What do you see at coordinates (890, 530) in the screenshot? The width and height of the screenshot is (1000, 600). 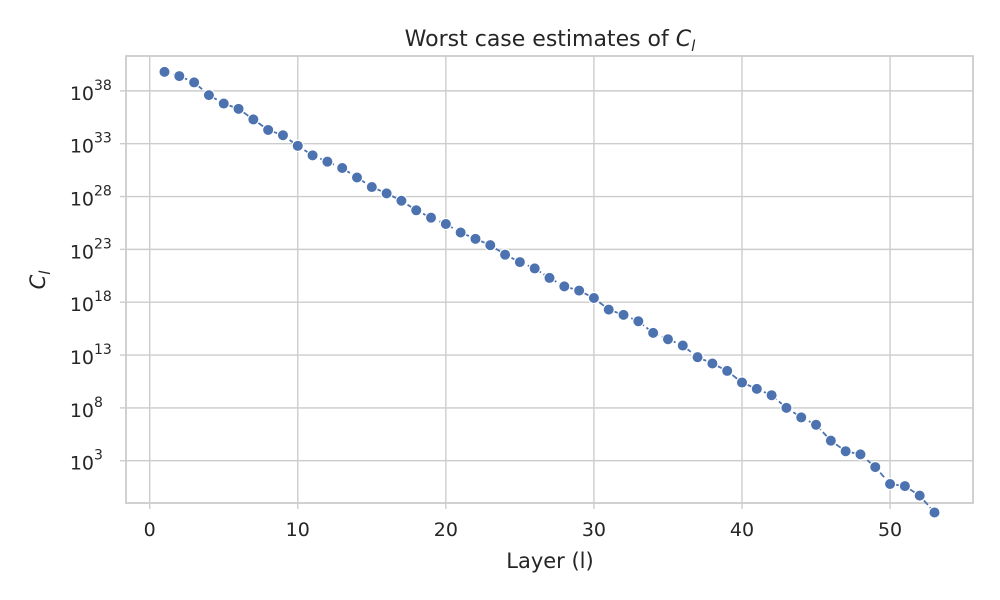 I see `x-tick-label: 50` at bounding box center [890, 530].